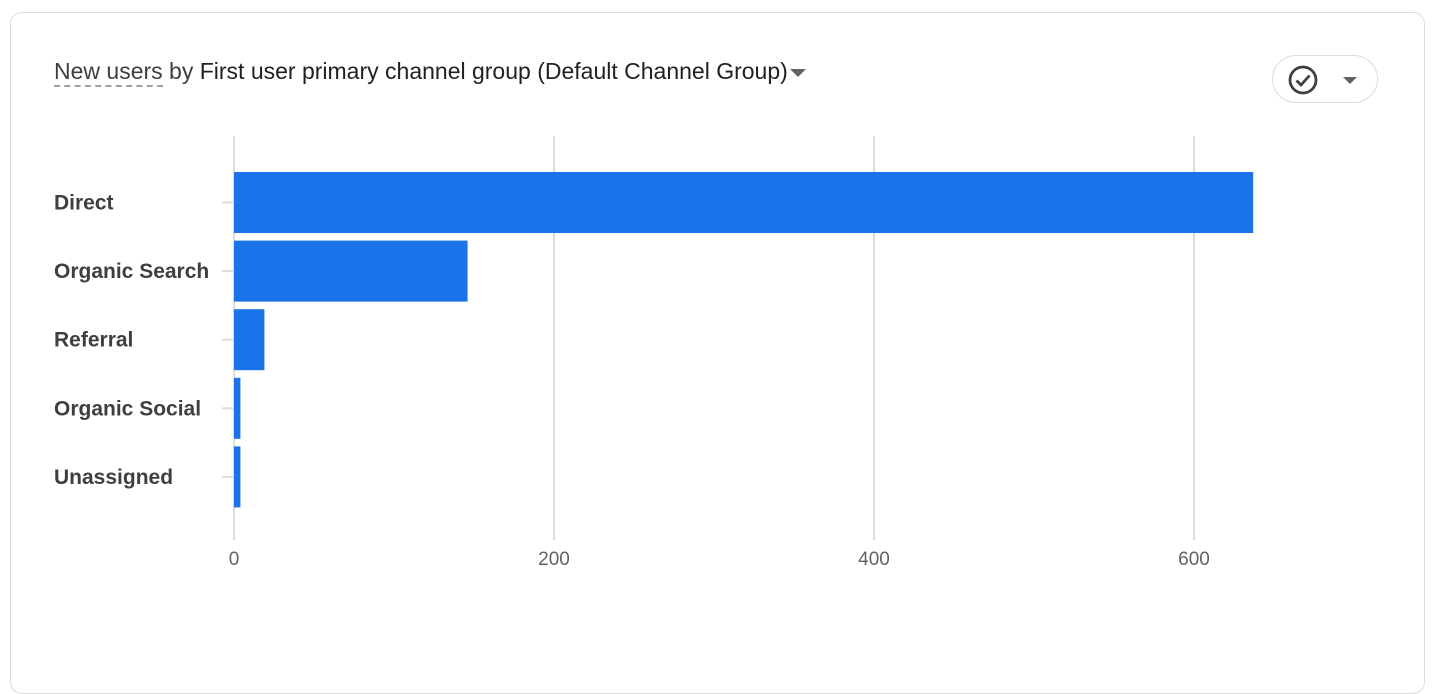 This screenshot has height=694, width=1436. Describe the element at coordinates (237, 408) in the screenshot. I see `bar-organic-social` at that location.